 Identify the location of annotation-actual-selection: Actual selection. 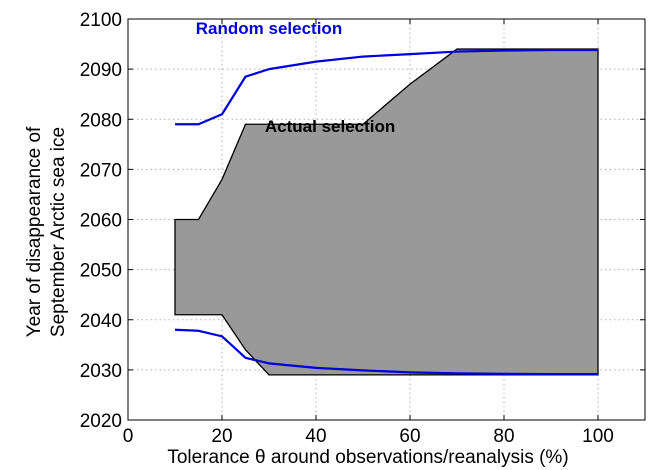
(330, 126).